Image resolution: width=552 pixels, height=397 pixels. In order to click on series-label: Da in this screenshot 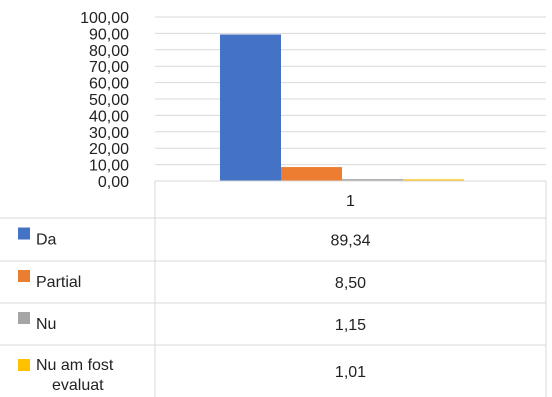, I will do `click(46, 240)`.